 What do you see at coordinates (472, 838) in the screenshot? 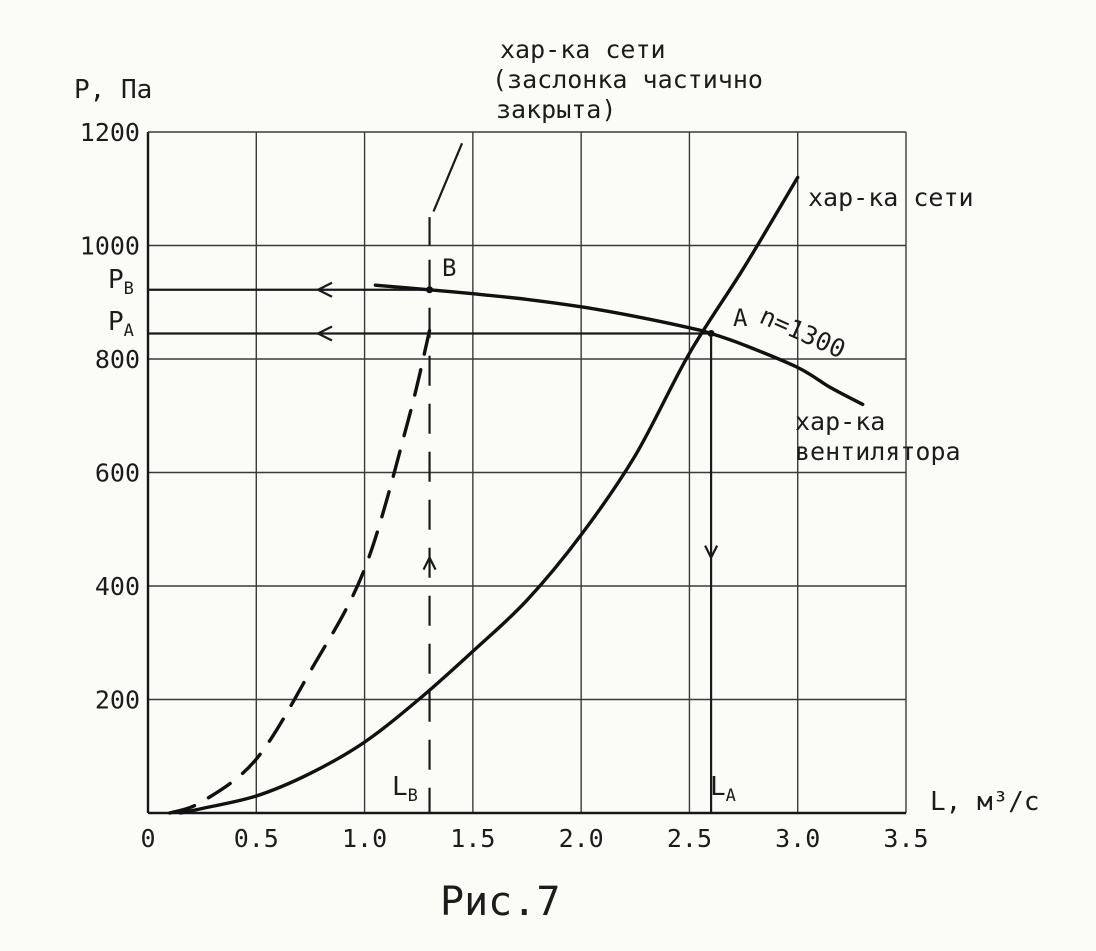
I see `x-tick-label: 1.5` at bounding box center [472, 838].